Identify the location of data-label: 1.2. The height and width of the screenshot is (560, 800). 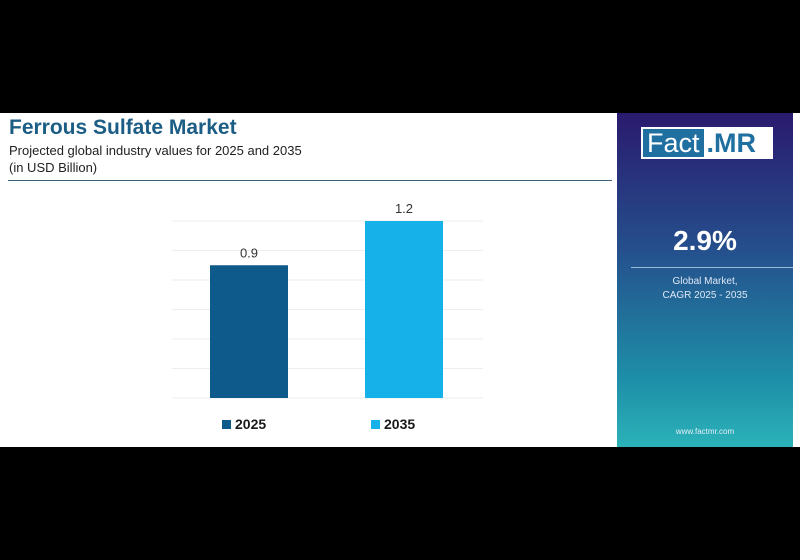
(404, 208).